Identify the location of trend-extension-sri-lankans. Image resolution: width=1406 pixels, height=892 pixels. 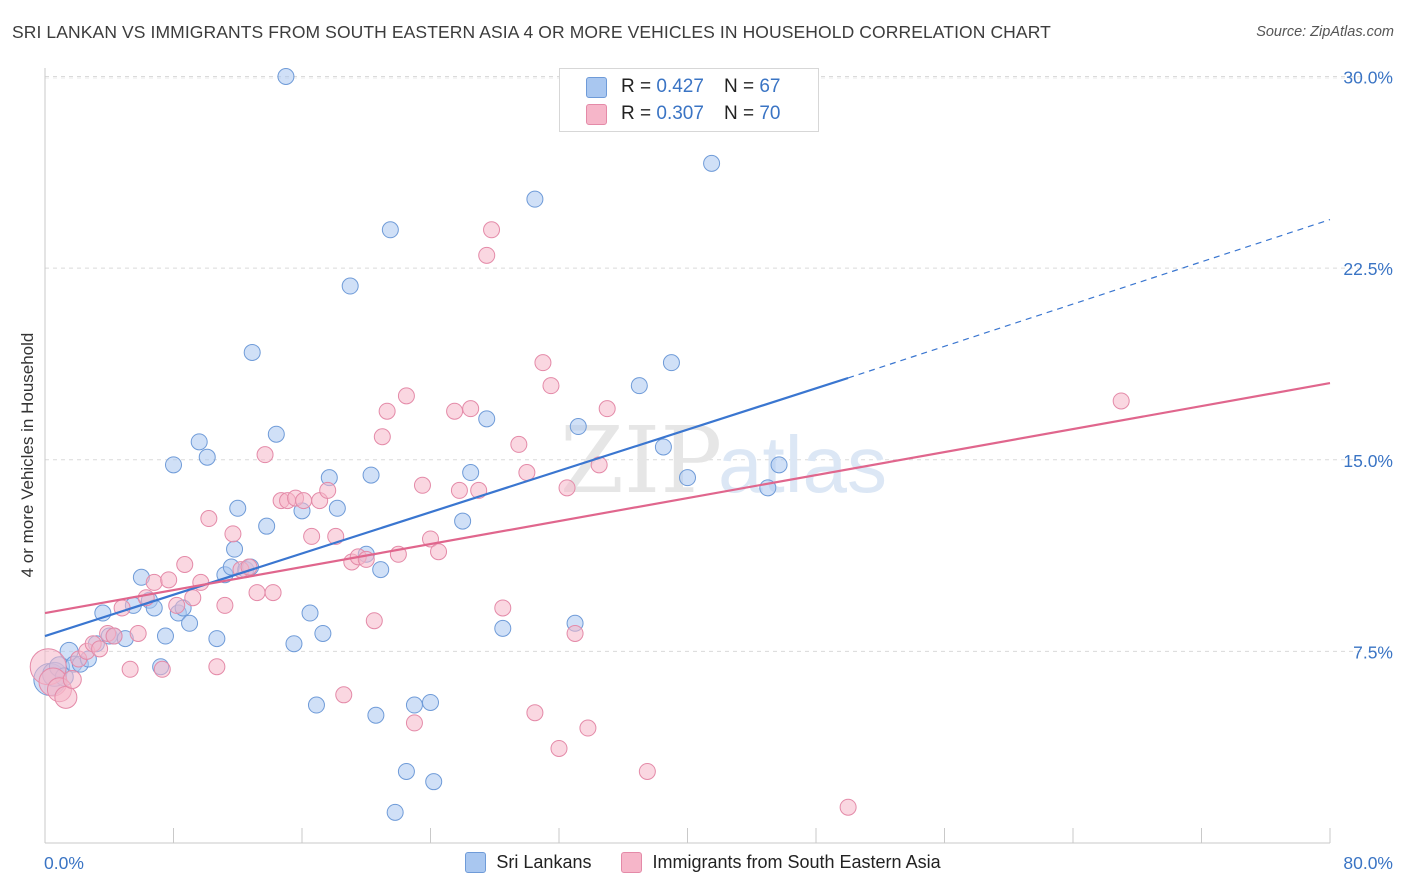
(1089, 299).